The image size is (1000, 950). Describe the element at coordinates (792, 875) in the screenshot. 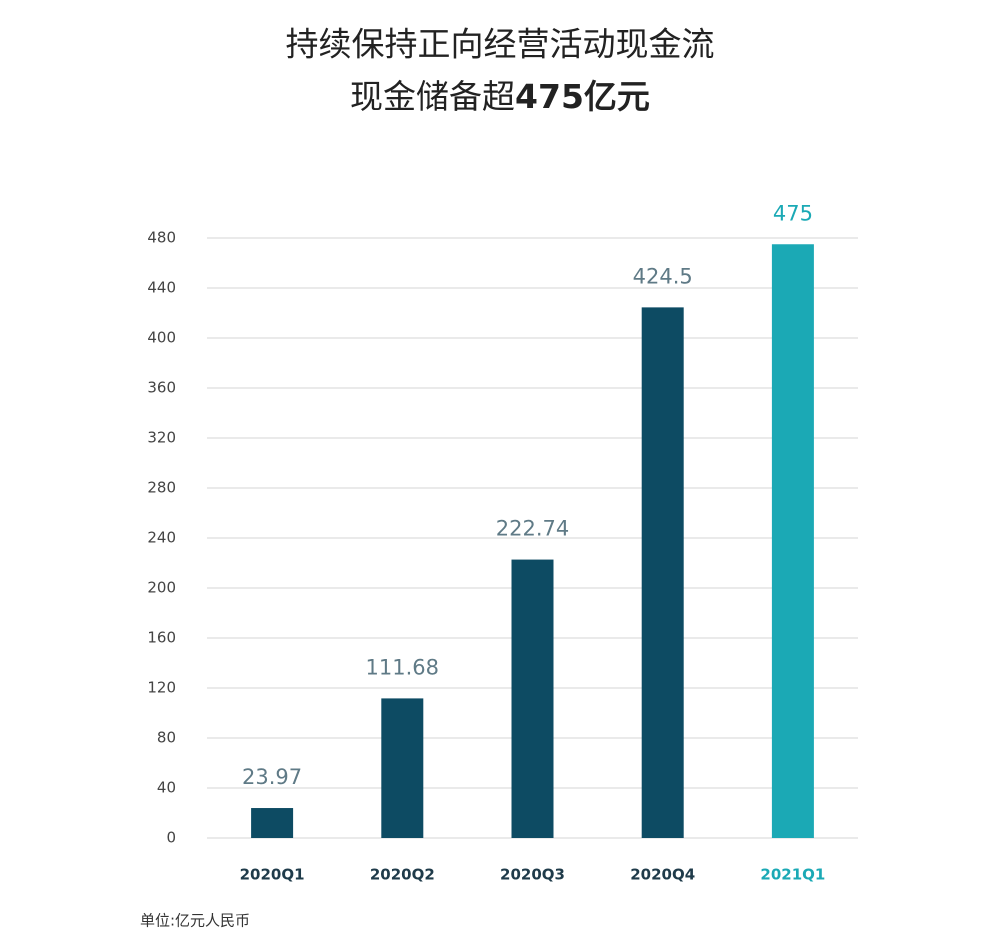

I see `x-tick-label: 2021Q1` at that location.